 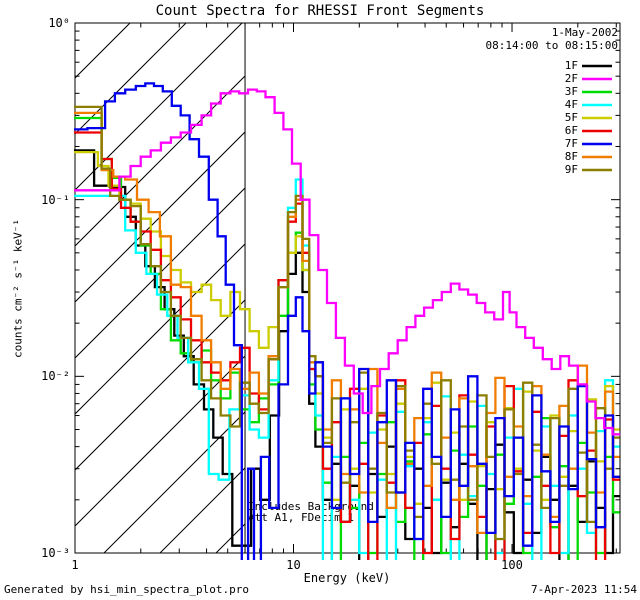 What do you see at coordinates (512, 565) in the screenshot?
I see `x-tick-label: 100` at bounding box center [512, 565].